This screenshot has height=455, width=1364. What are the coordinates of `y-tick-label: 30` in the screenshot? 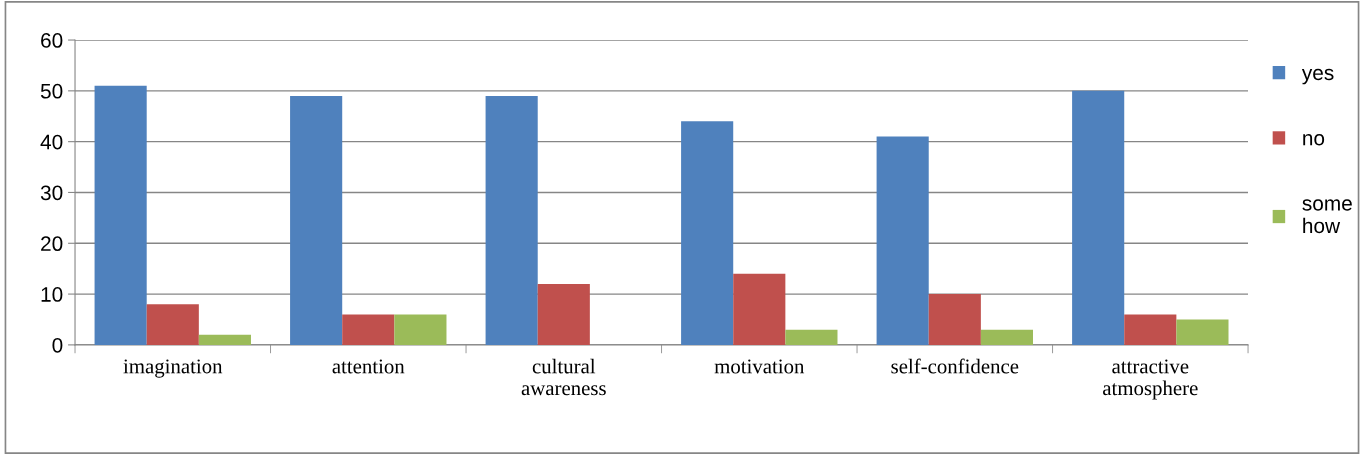 It's located at (51, 193).